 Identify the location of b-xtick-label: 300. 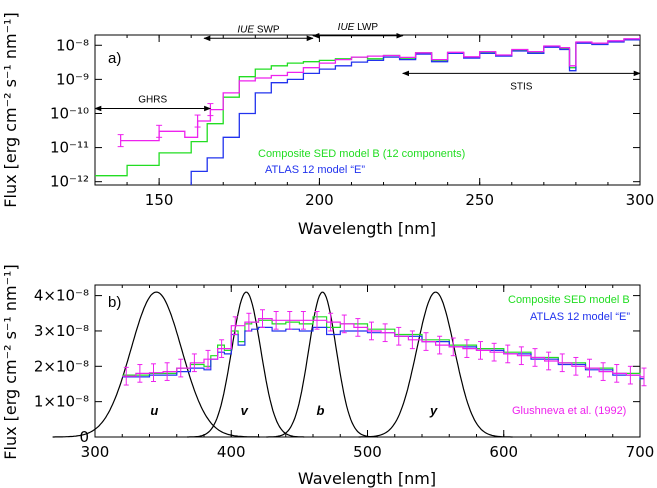
(95, 452).